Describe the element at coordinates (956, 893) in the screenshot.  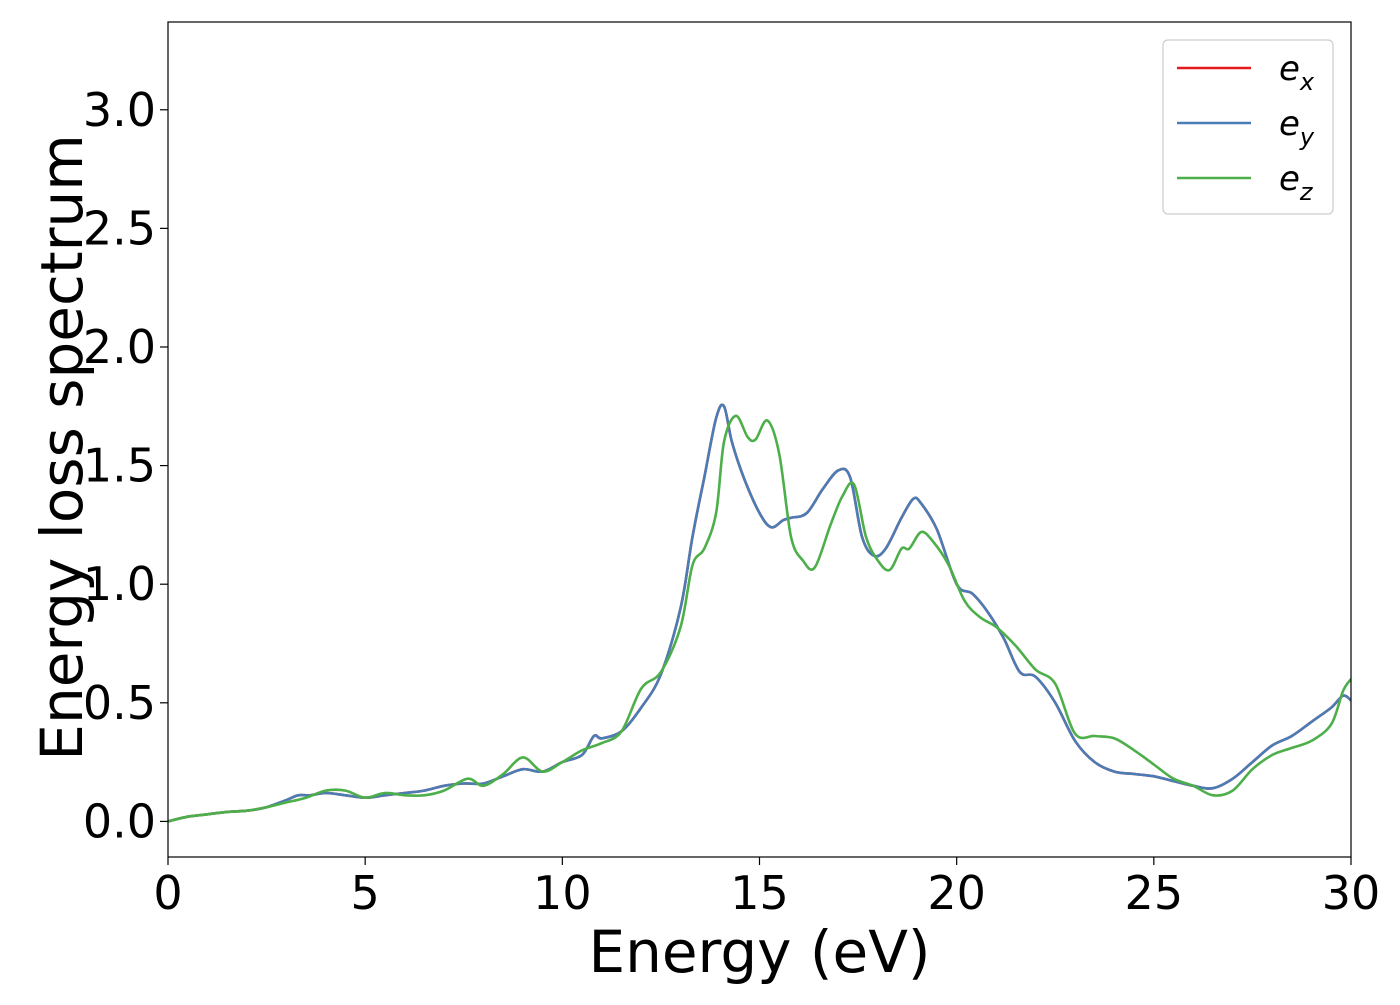
I see `x-tick-label: 20` at that location.